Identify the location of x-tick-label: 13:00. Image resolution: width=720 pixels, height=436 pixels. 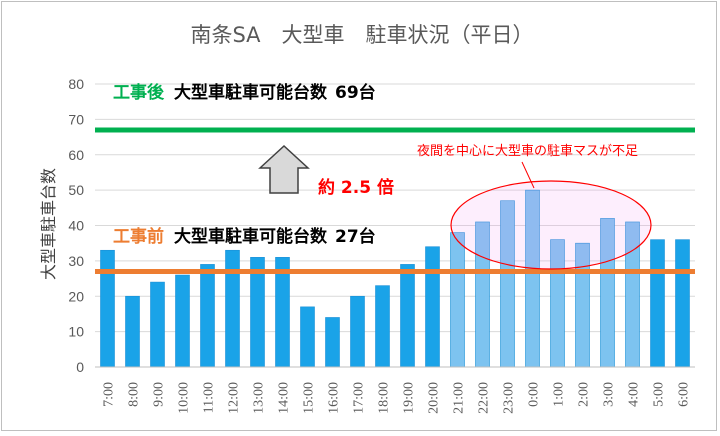
(259, 398).